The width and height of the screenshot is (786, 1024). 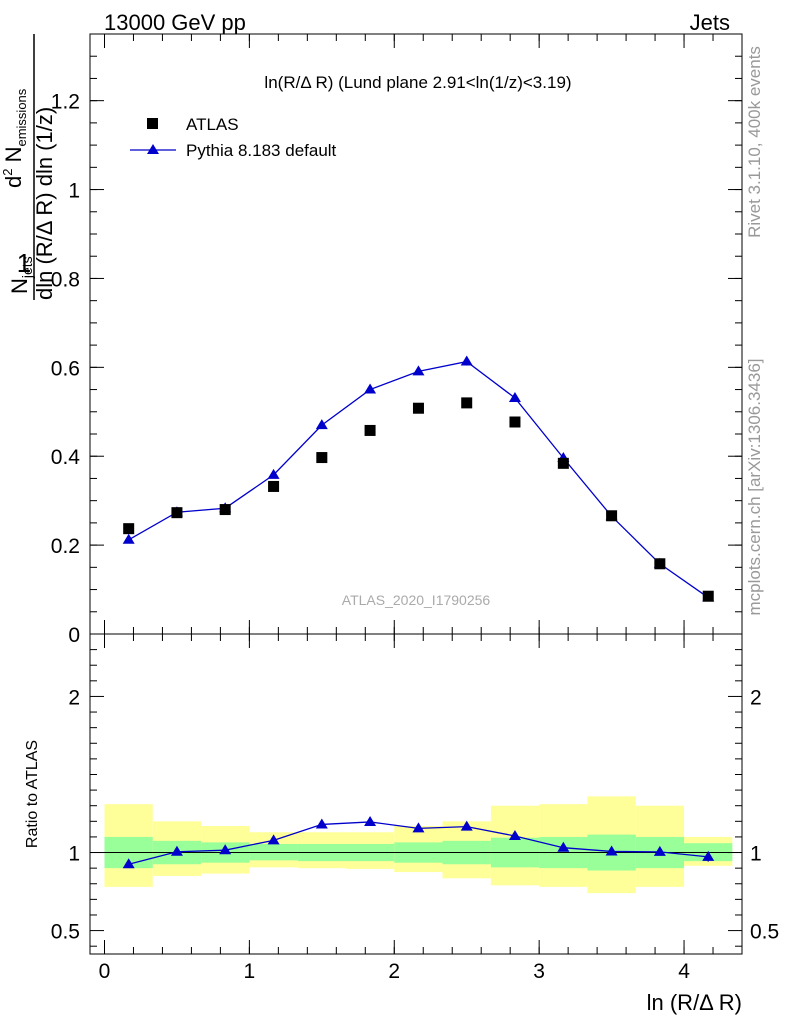 What do you see at coordinates (65, 368) in the screenshot?
I see `main-y-tick-label: 0.6` at bounding box center [65, 368].